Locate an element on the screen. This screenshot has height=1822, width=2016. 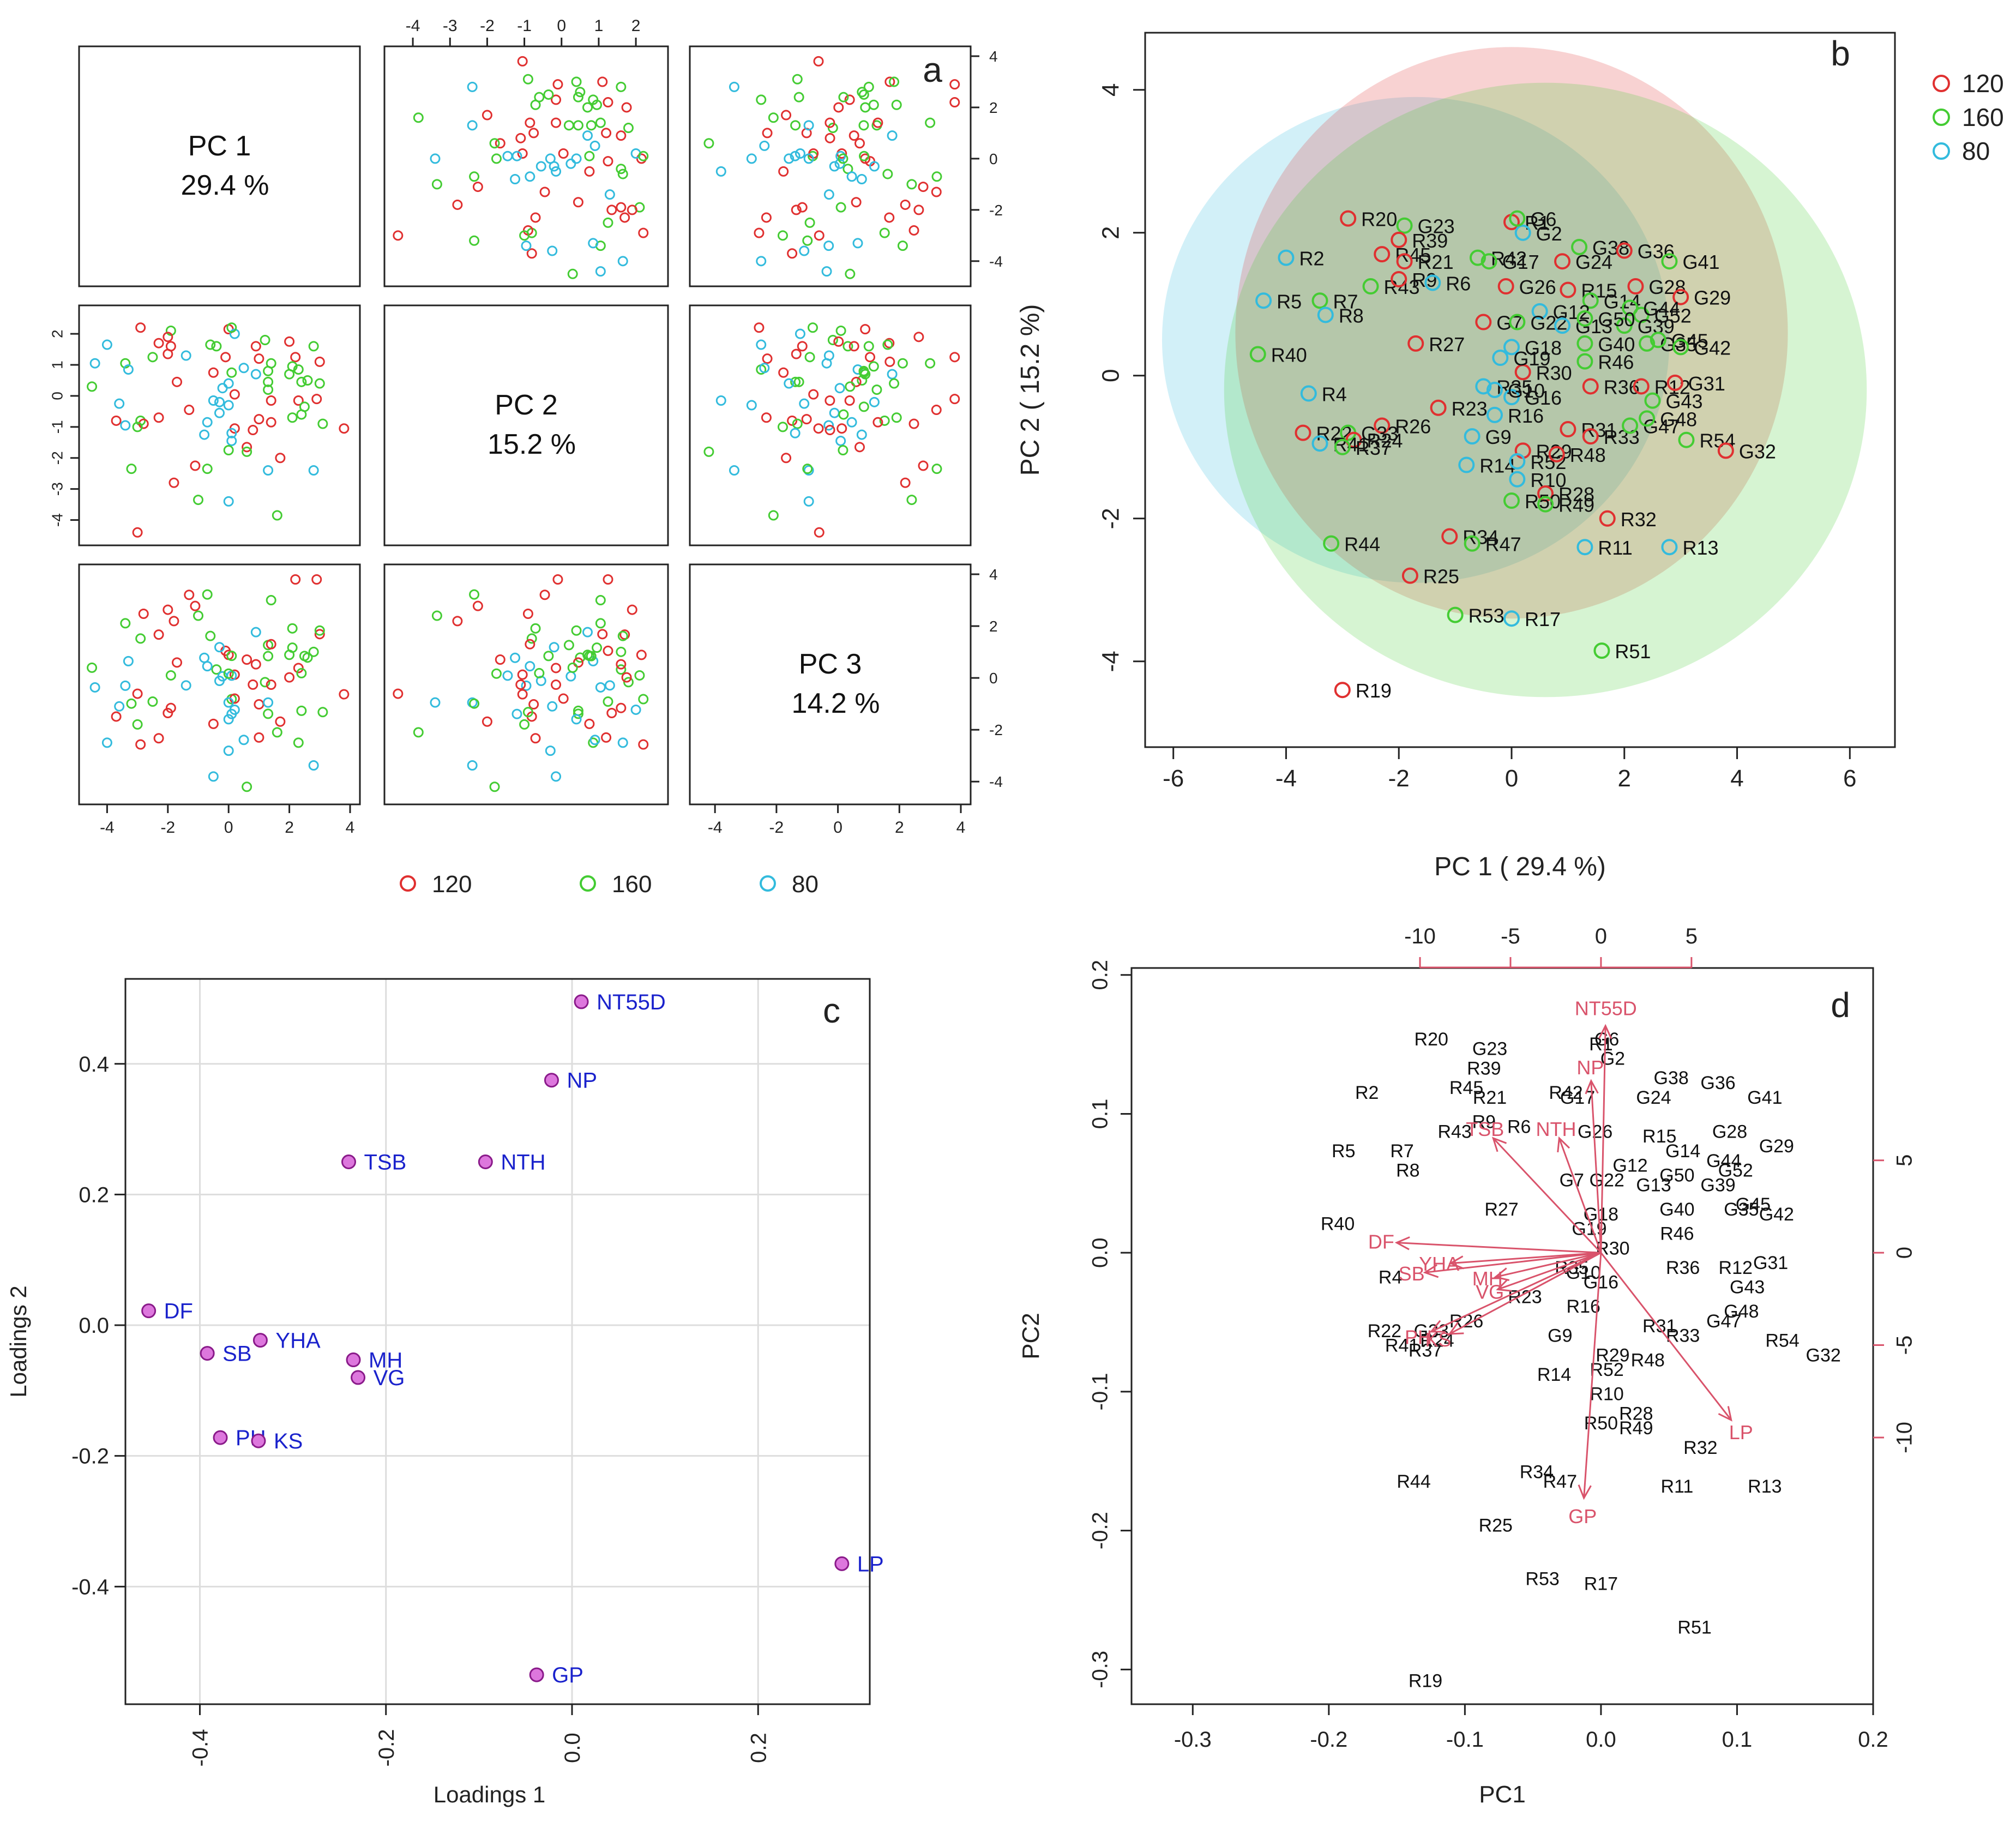
diag-pc-variance: 29.4 % is located at coordinates (225, 185).